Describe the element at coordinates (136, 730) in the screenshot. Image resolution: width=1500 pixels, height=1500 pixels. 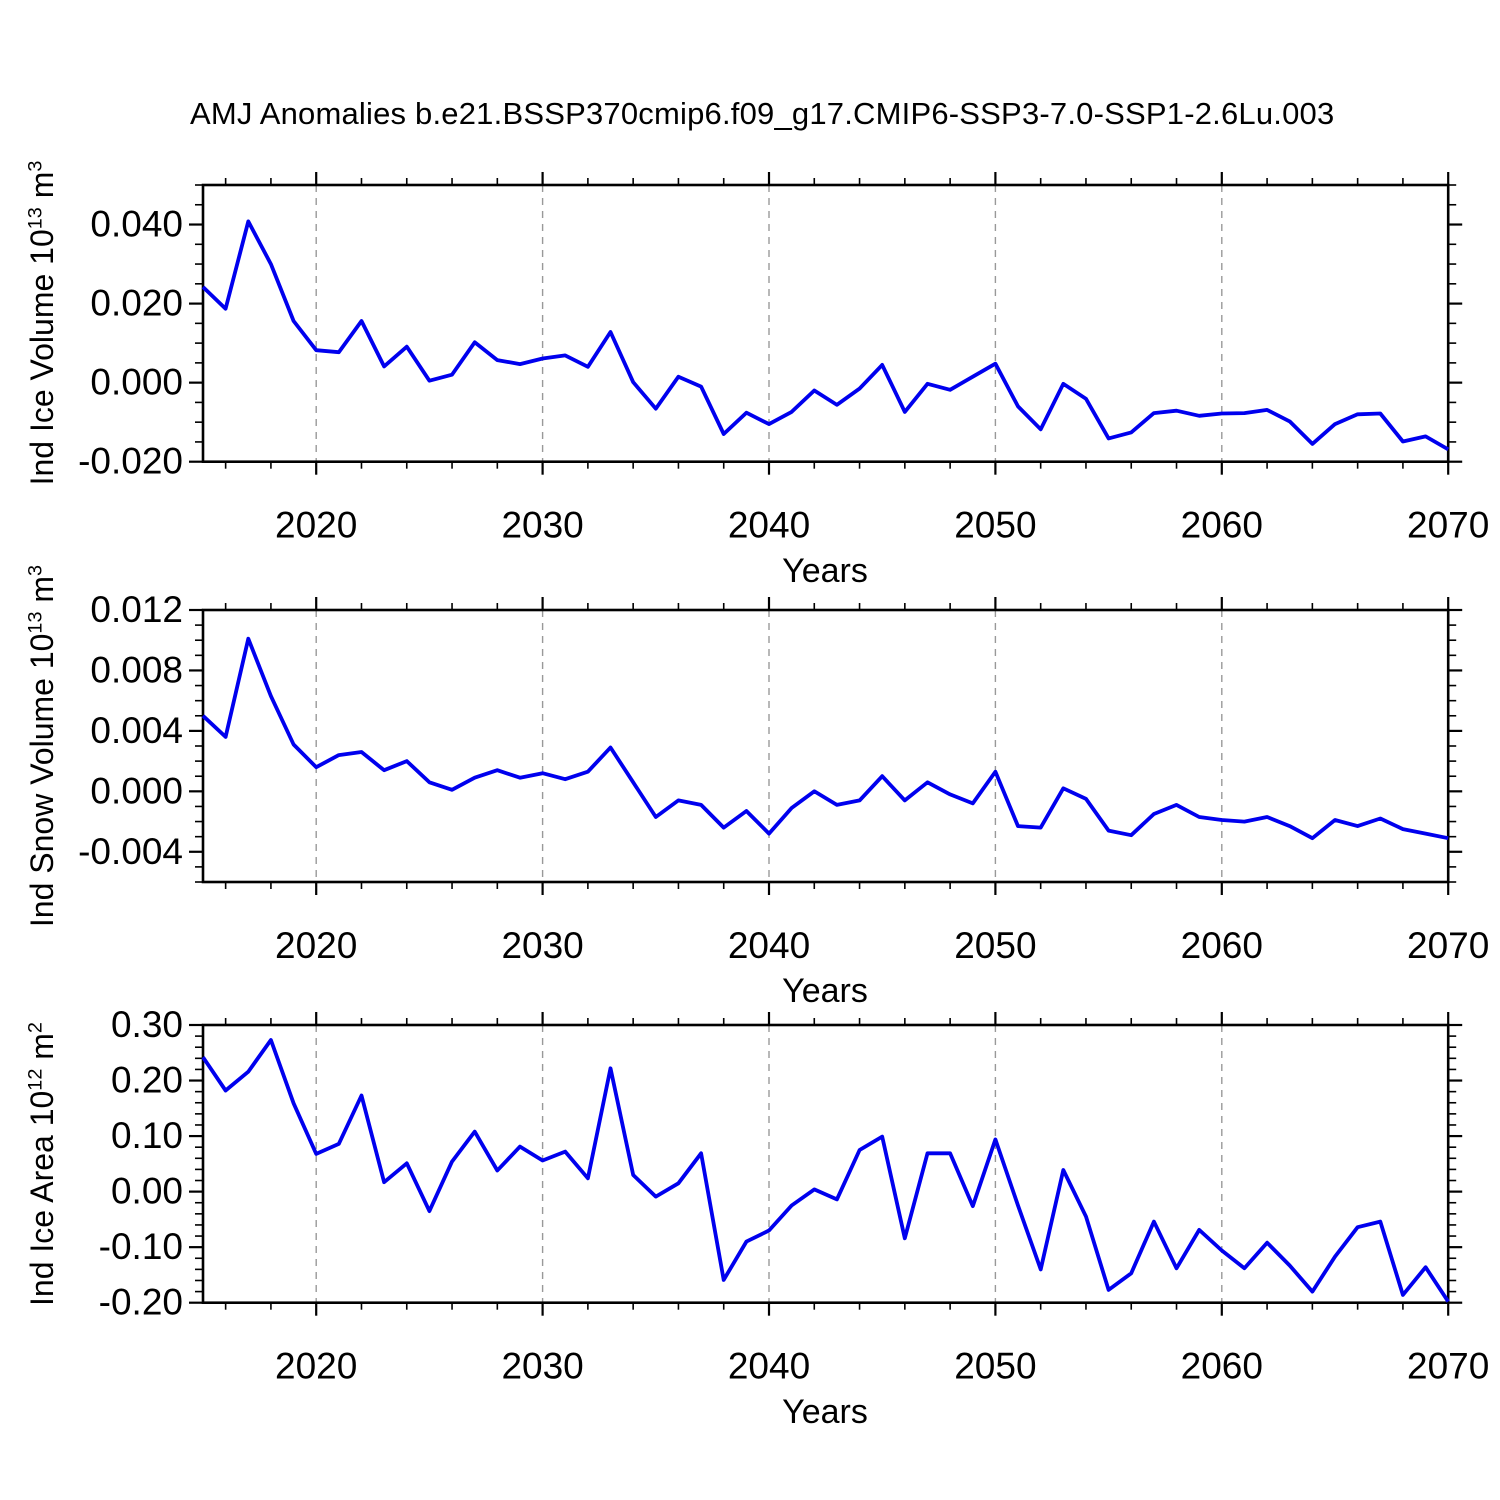
I see `svg-text: 0.004` at that location.